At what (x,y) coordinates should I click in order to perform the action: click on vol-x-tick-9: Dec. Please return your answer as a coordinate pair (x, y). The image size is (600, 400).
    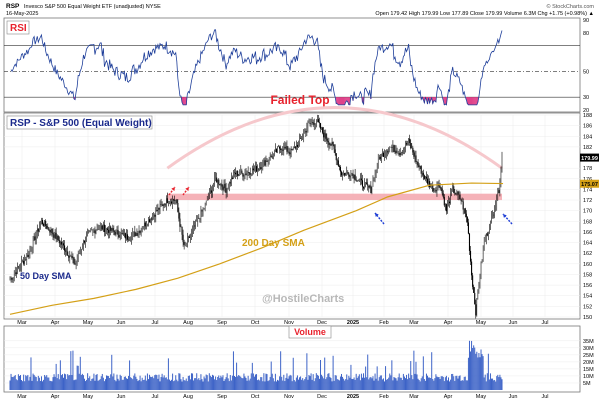
    Looking at the image, I should click on (322, 397).